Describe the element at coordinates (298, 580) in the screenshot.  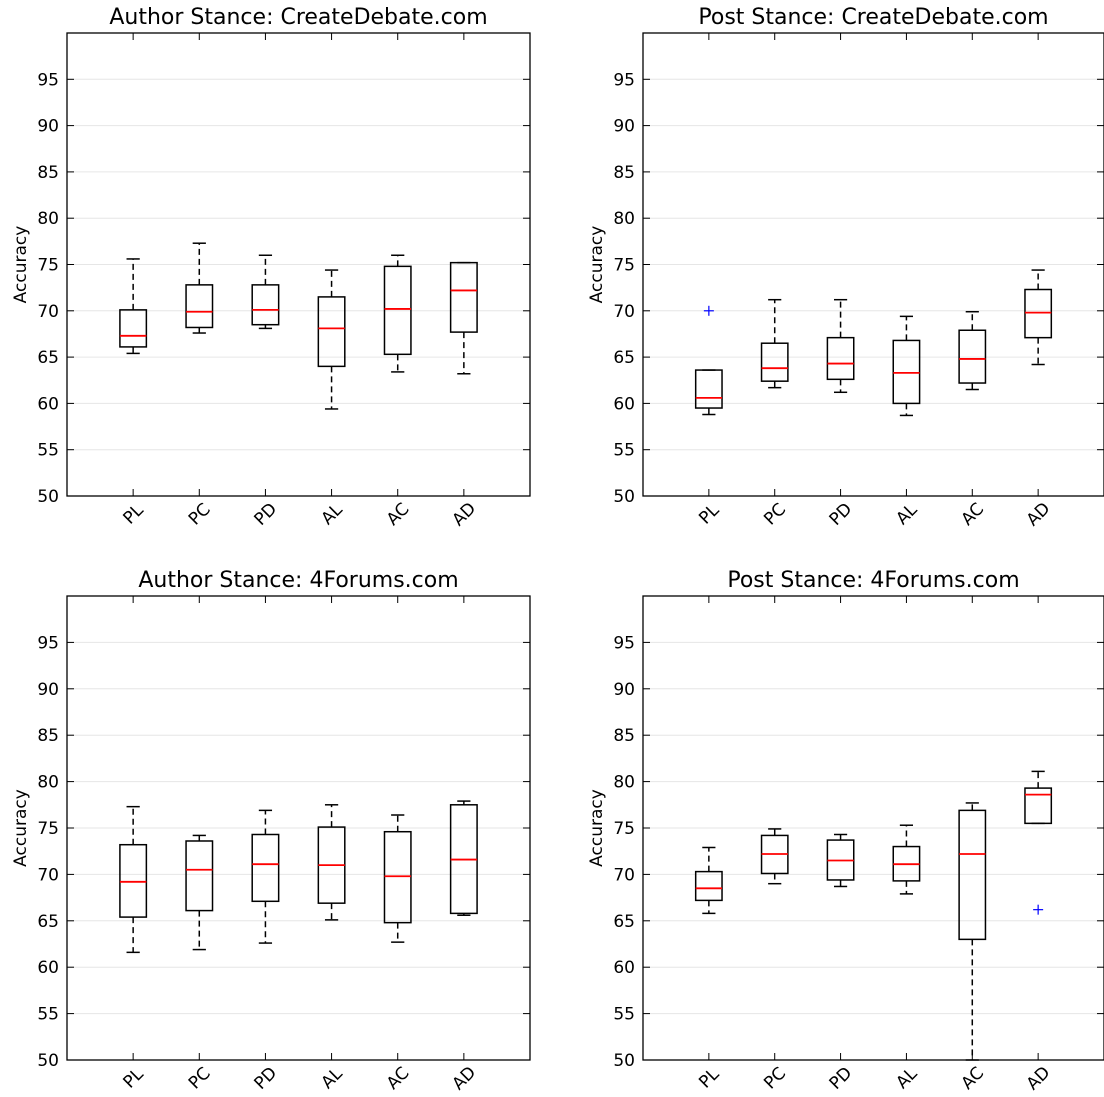
I see `chart-title: Author Stance: 4Forums.com` at that location.